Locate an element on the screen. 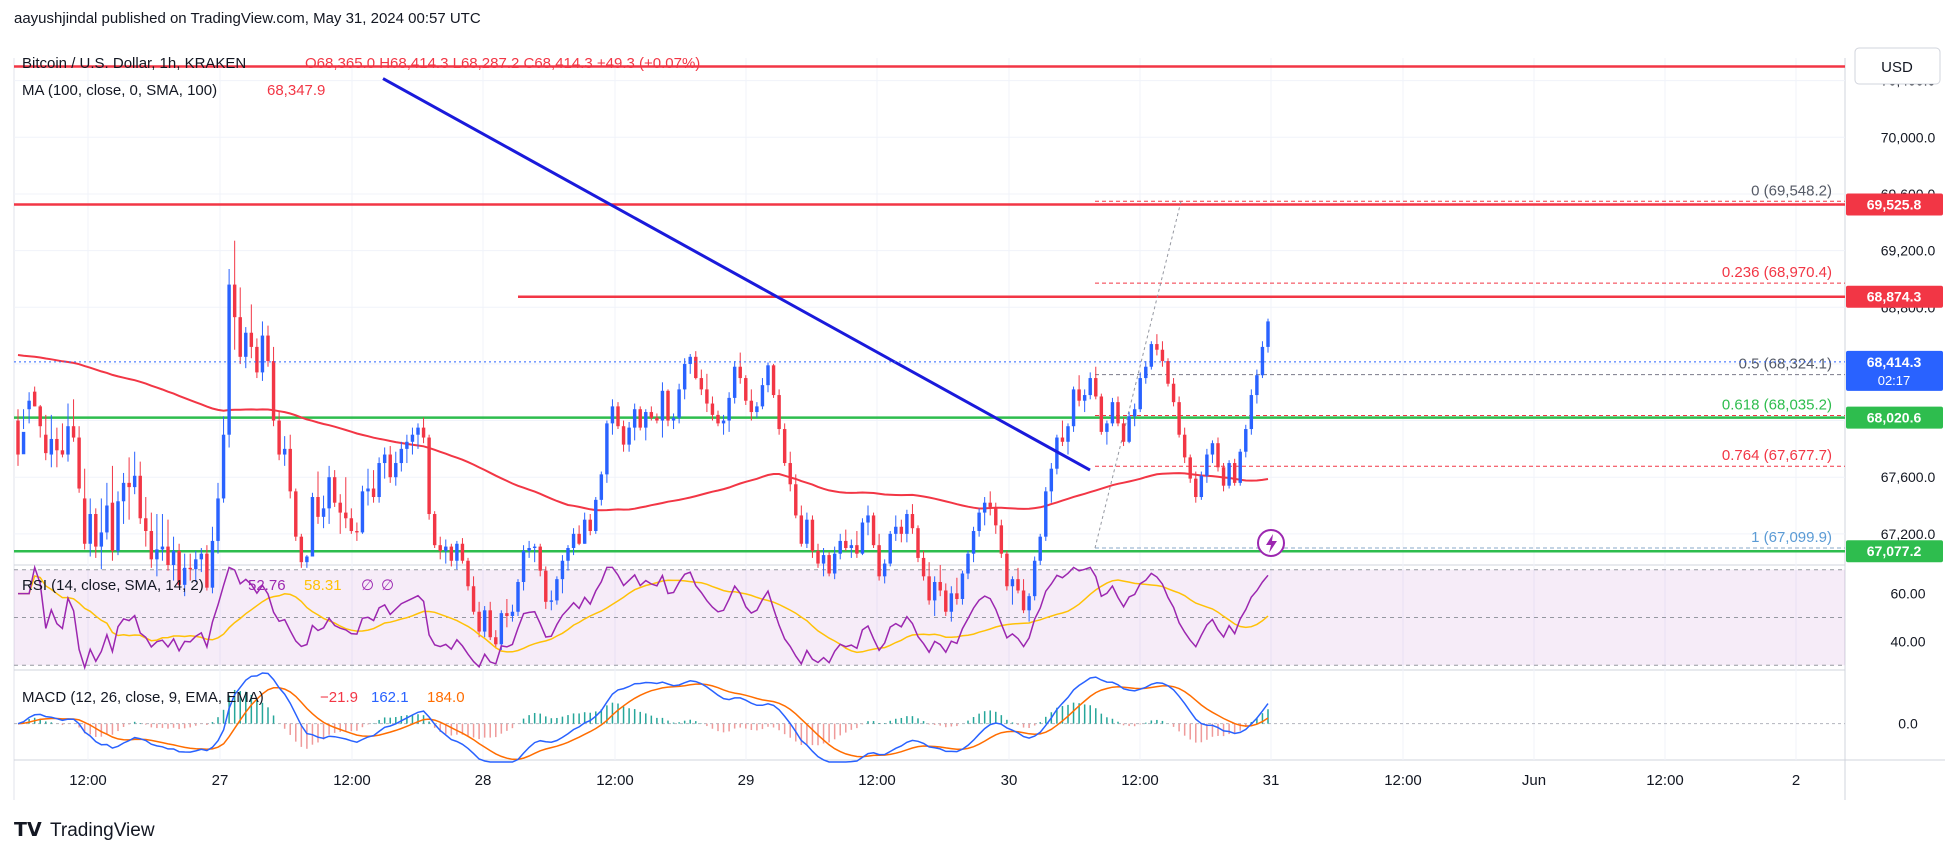 Image resolution: width=1950 pixels, height=855 pixels. price-tick-label: 69,200.0 is located at coordinates (1908, 251).